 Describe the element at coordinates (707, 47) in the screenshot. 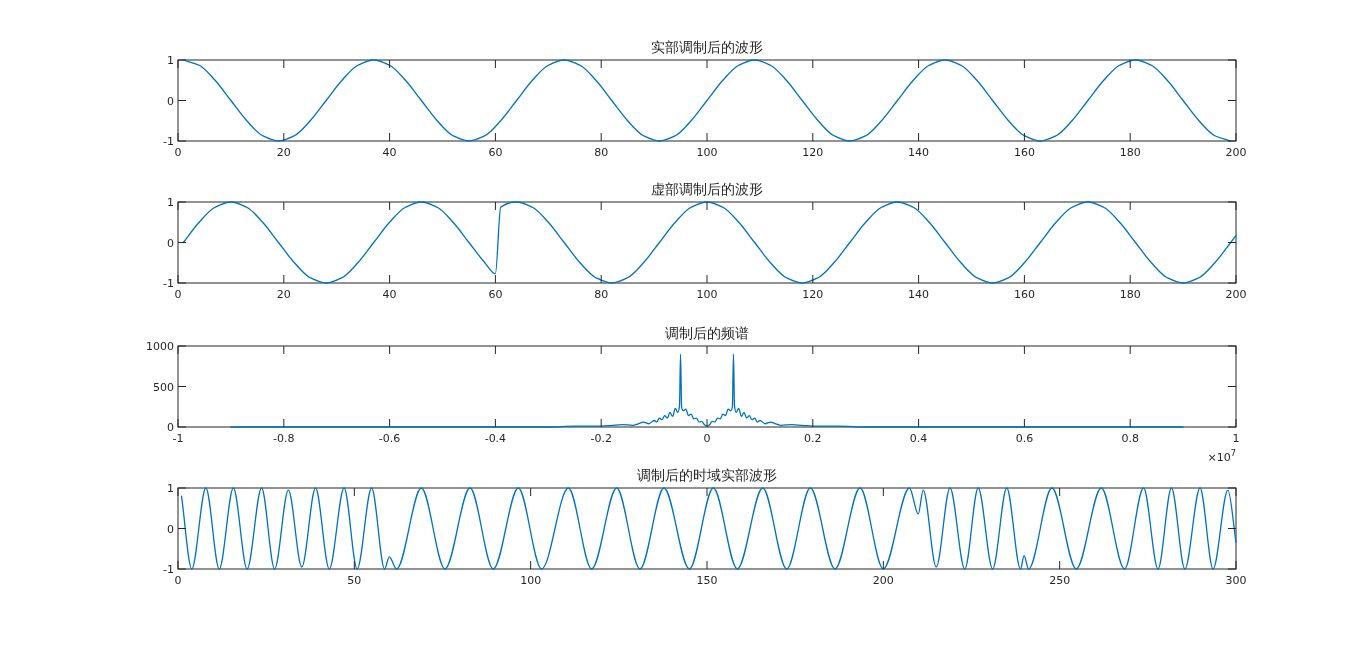

I see `chart-title: 实部调制后的波形` at that location.